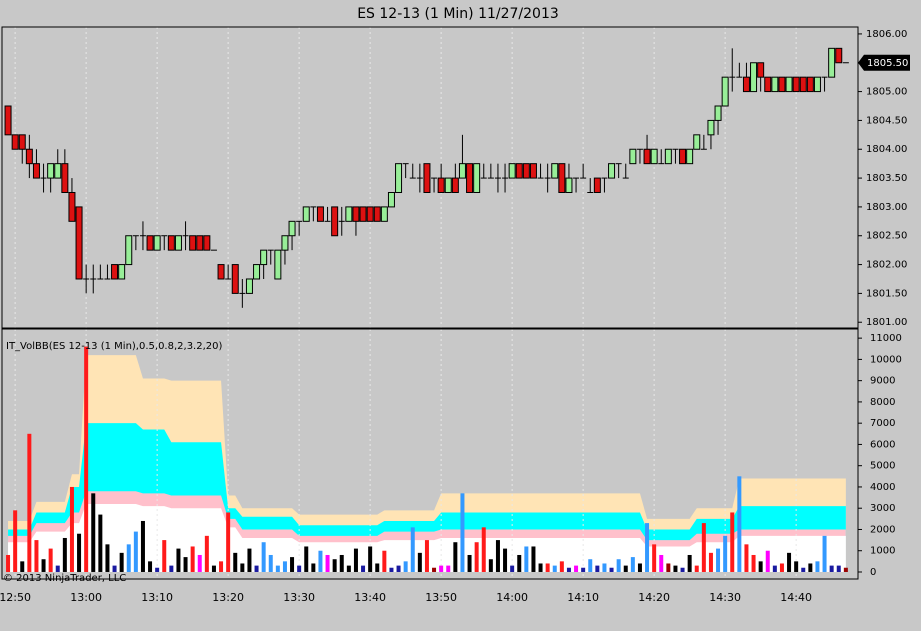 The width and height of the screenshot is (921, 631). I want to click on x-tick-label: 14:40, so click(796, 597).